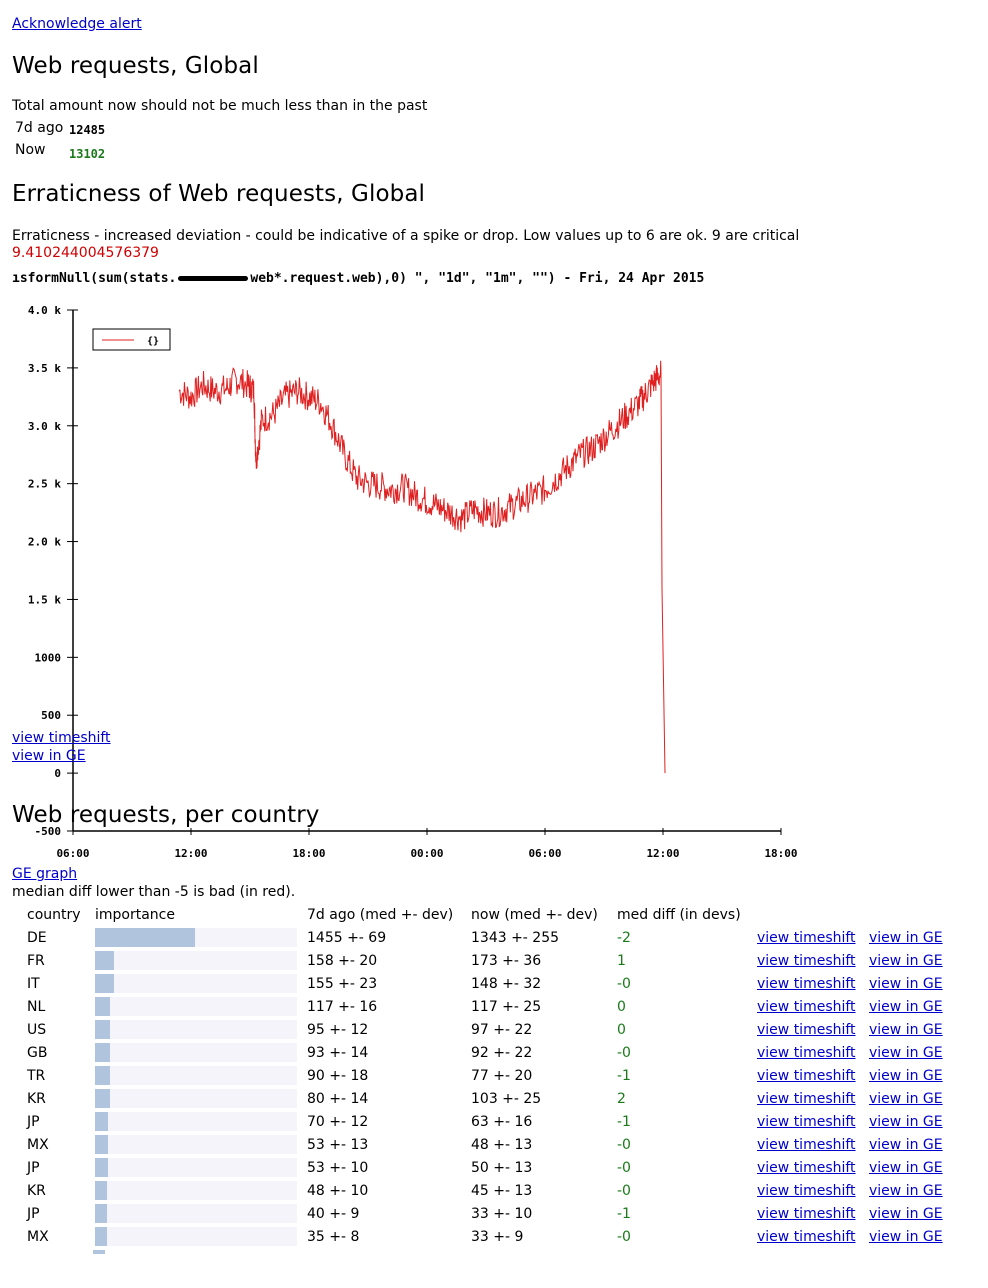 Image resolution: width=988 pixels, height=1288 pixels. What do you see at coordinates (497, 1236) in the screenshot?
I see `now-cell: 33 +- 9` at bounding box center [497, 1236].